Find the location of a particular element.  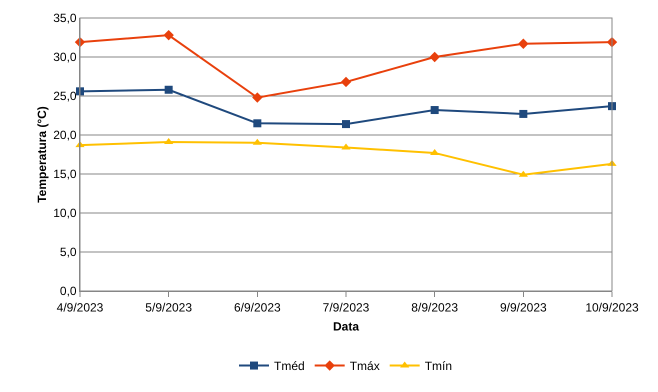

y-tick-label: 35,0 is located at coordinates (65, 18).